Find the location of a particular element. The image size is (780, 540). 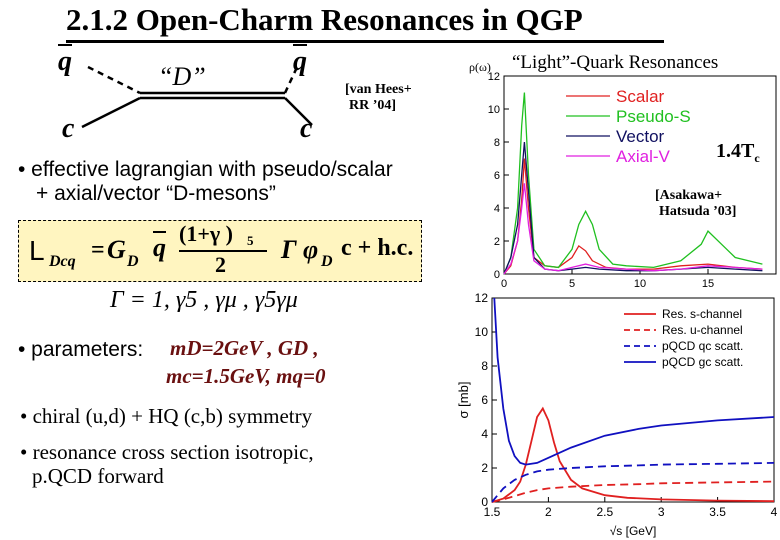

charm-label-left: c is located at coordinates (68, 128).